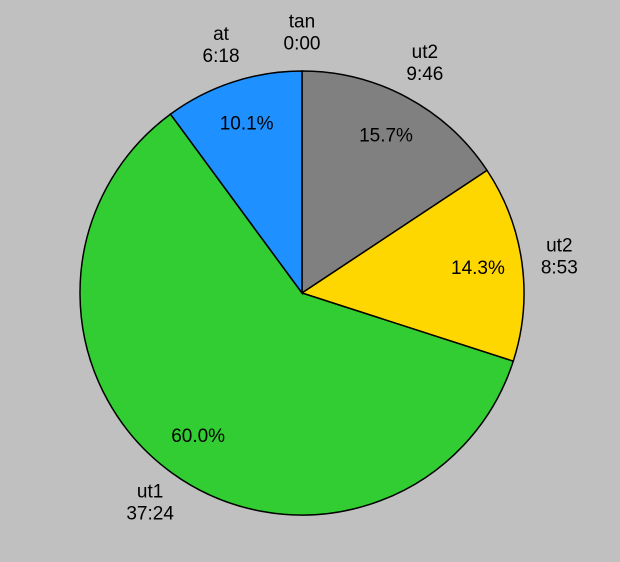 This screenshot has width=620, height=562. I want to click on percent-label: 60.0%, so click(198, 436).